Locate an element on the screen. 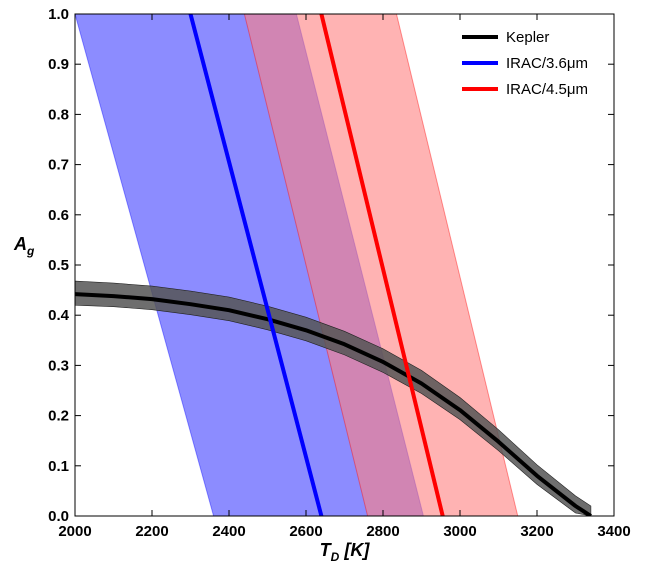 The height and width of the screenshot is (569, 652). y-tick-label: 0.3 is located at coordinates (58, 365).